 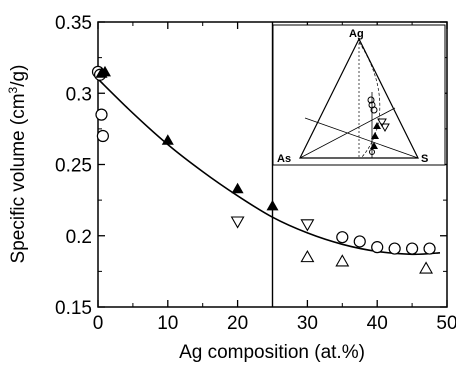 What do you see at coordinates (73, 308) in the screenshot?
I see `y-tick-label: 0.15` at bounding box center [73, 308].